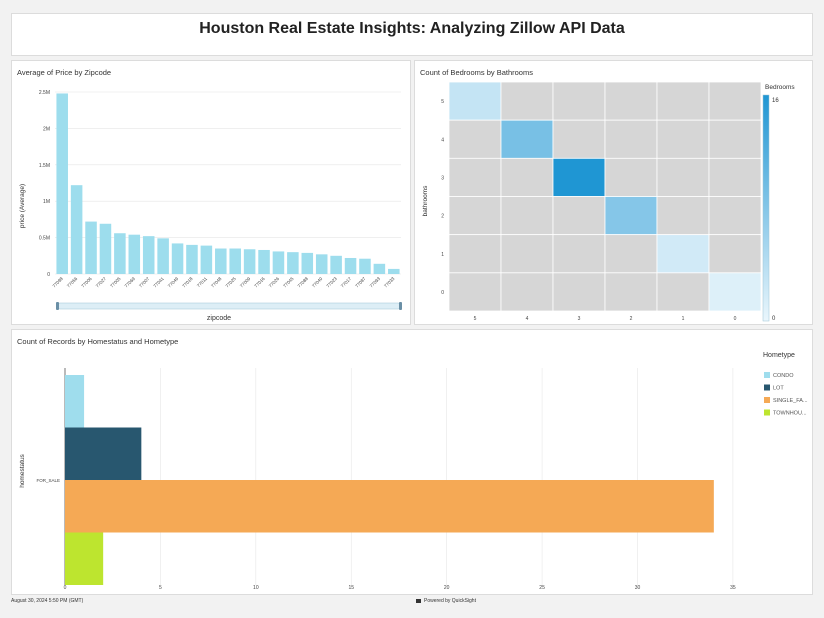  What do you see at coordinates (346, 282) in the screenshot?
I see `price-chart-x-tick-label: 77017` at bounding box center [346, 282].